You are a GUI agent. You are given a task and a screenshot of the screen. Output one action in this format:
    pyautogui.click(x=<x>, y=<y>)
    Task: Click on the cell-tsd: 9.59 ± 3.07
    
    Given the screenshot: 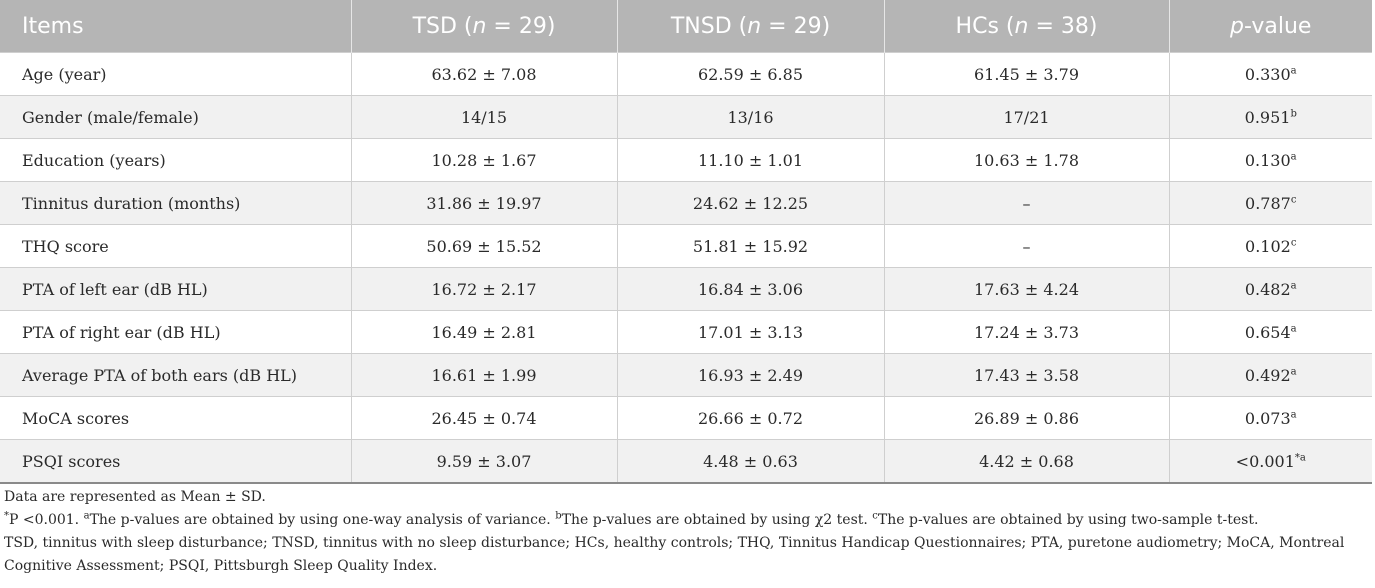 What is the action you would take?
    pyautogui.click(x=484, y=461)
    